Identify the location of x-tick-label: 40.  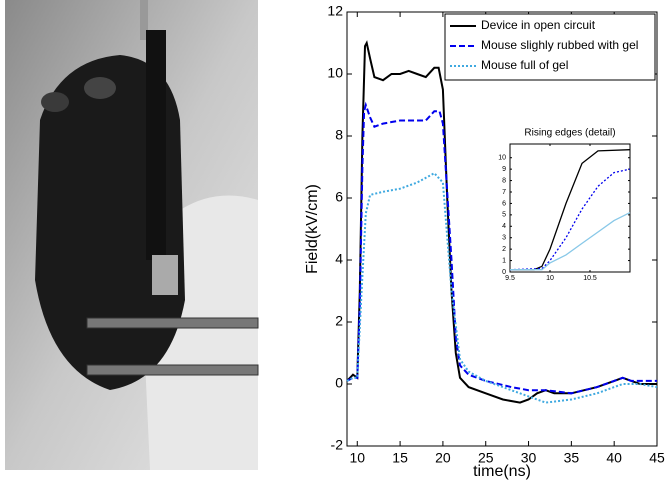
(614, 457).